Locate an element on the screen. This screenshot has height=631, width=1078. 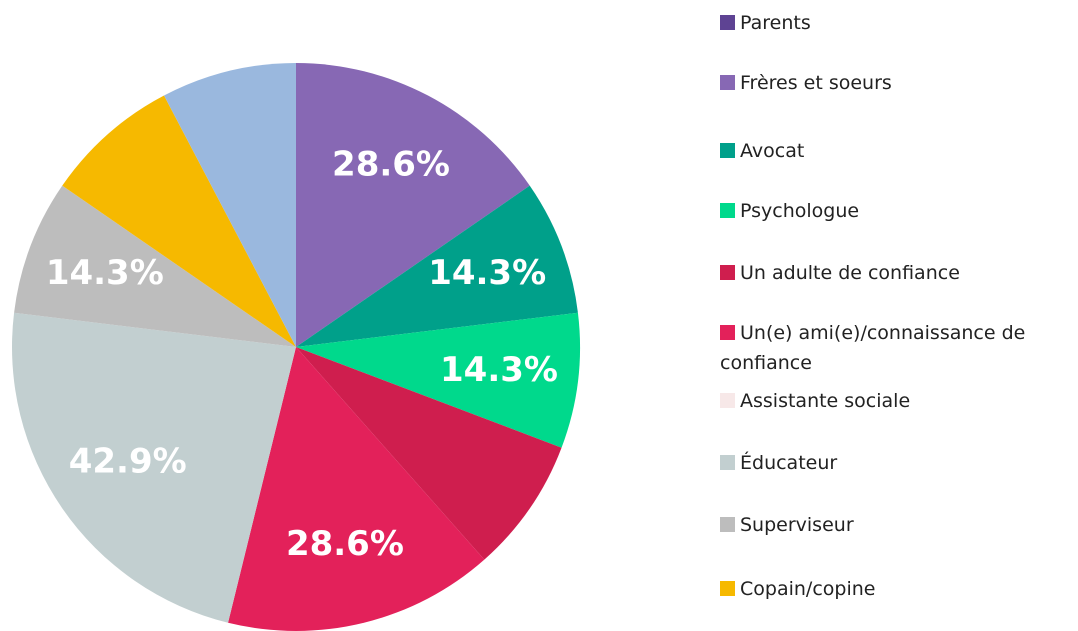
legend-label: Frères et soeurs is located at coordinates (816, 83).